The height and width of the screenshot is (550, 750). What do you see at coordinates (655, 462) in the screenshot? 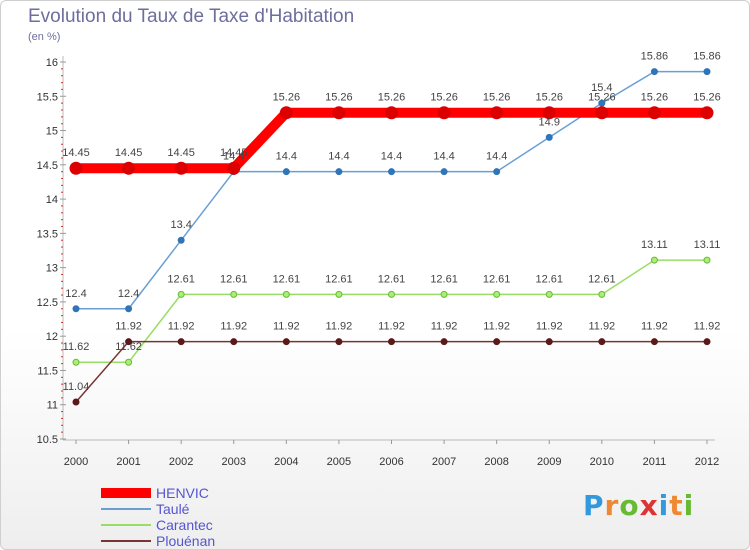
I see `x-tick-label: 2011` at bounding box center [655, 462].